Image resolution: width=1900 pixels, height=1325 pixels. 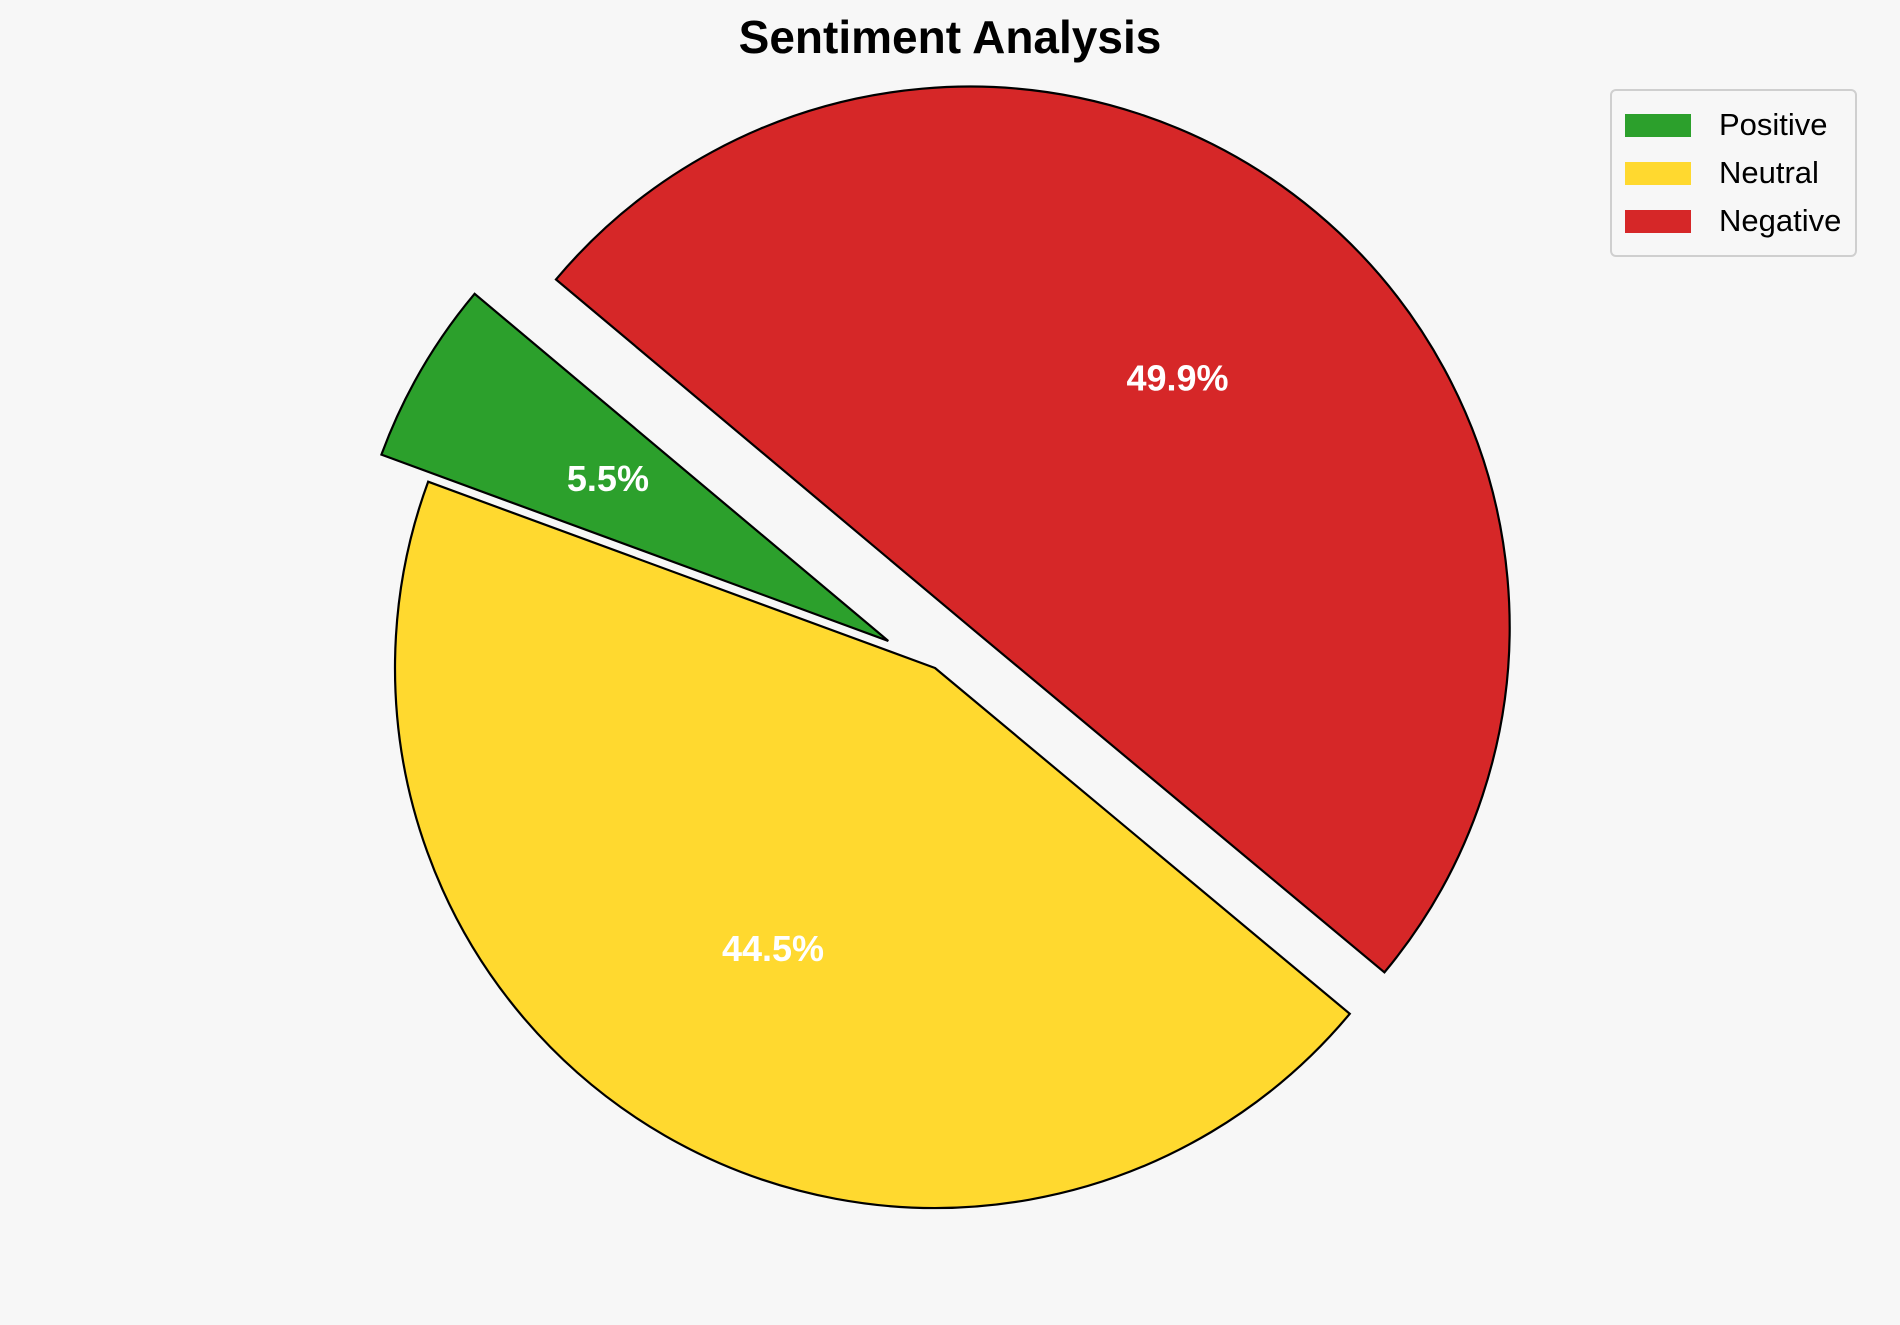 I want to click on legend: Positive Neutral Negative, so click(x=1734, y=173).